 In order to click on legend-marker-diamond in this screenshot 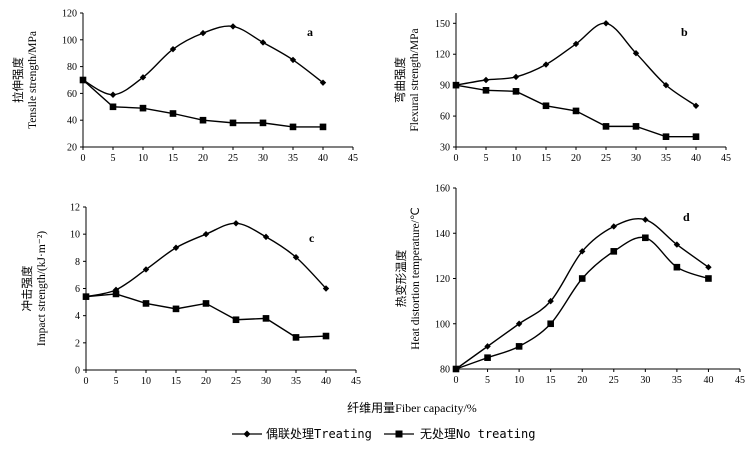, I will do `click(247, 434)`.